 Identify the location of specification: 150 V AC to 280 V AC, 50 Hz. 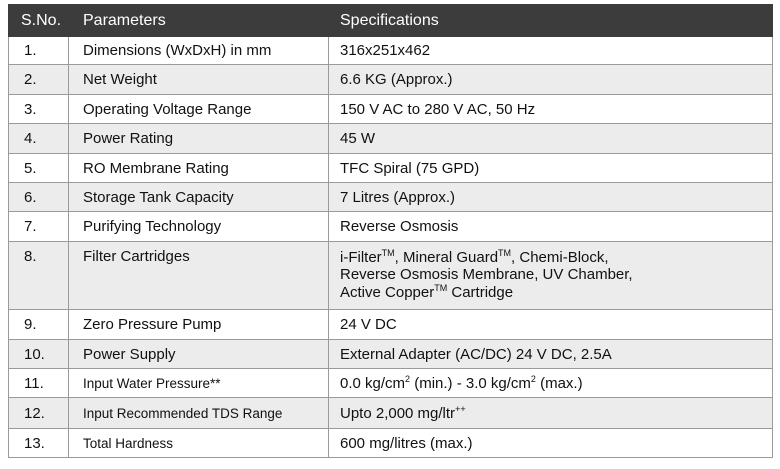
(550, 109).